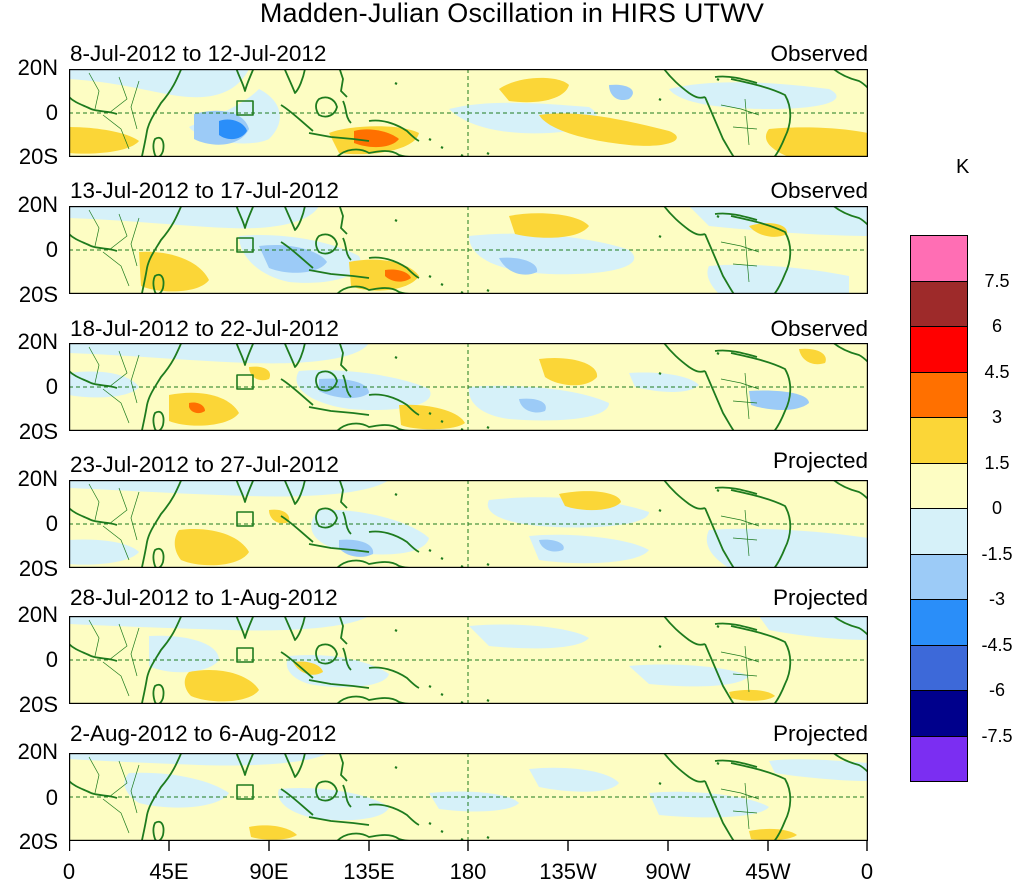 Image resolution: width=1024 pixels, height=887 pixels. What do you see at coordinates (468, 387) in the screenshot?
I see `panel-3-map` at bounding box center [468, 387].